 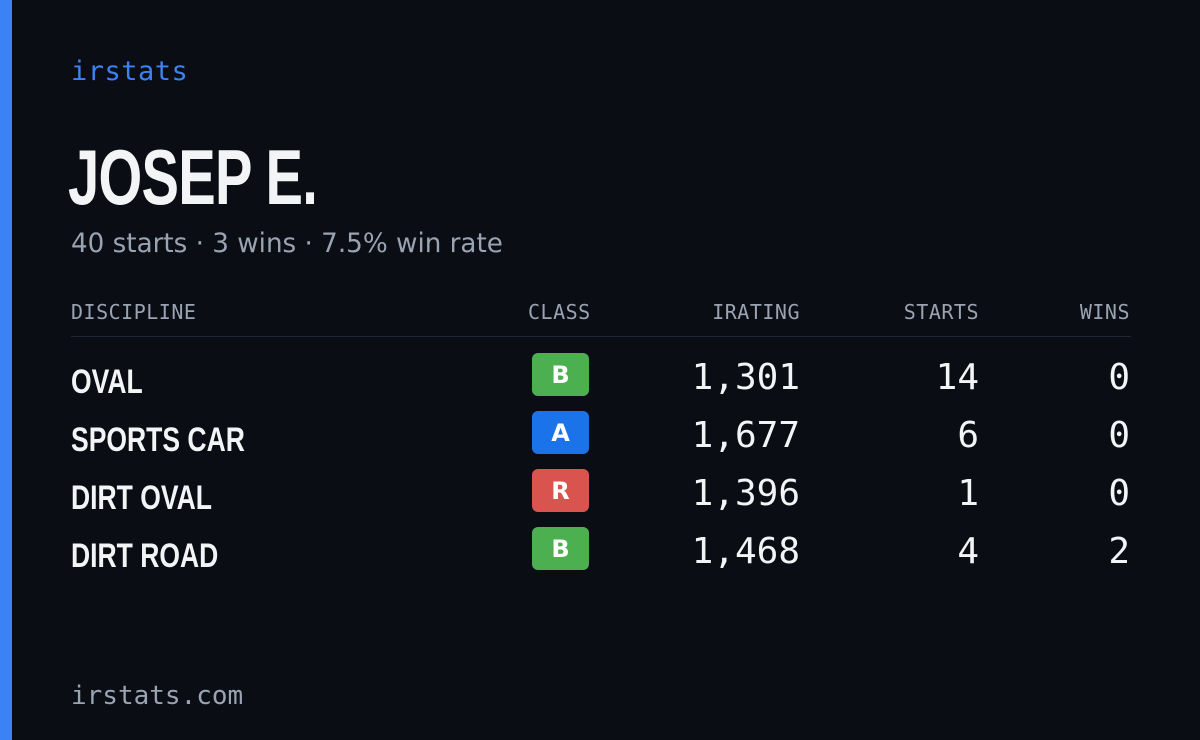 What do you see at coordinates (157, 696) in the screenshot?
I see `footer-url: irstats.com` at bounding box center [157, 696].